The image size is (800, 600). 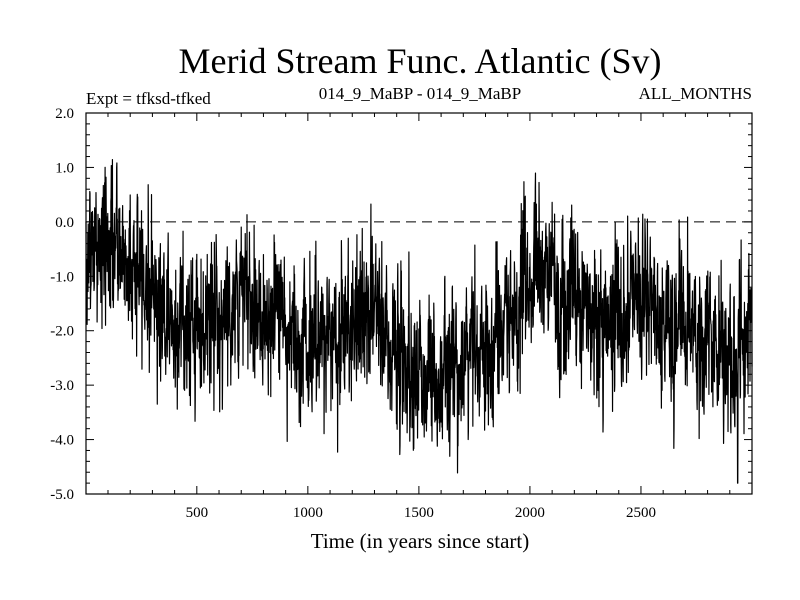 What do you see at coordinates (62, 495) in the screenshot?
I see `y-tick-label: -5.0` at bounding box center [62, 495].